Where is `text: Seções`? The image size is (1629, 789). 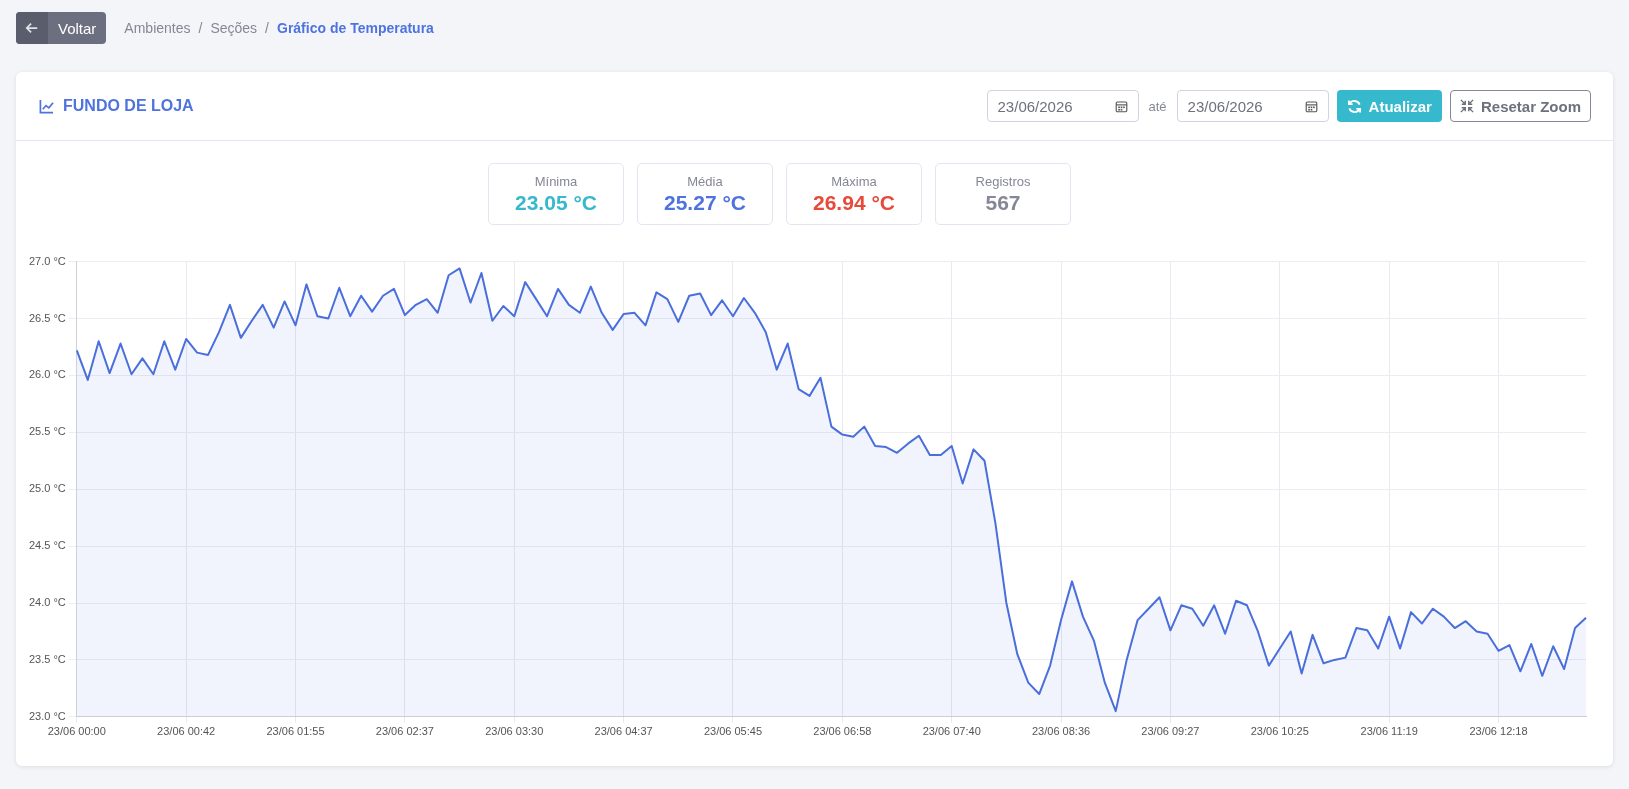 text: Seções is located at coordinates (234, 28).